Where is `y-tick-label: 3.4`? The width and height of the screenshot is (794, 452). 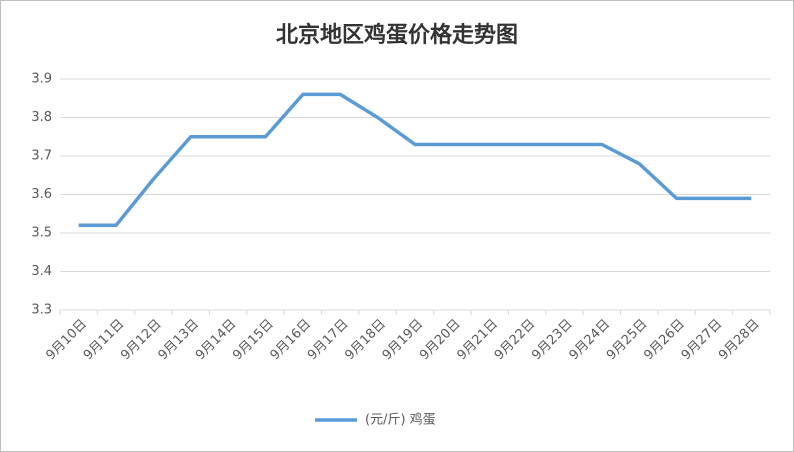 y-tick-label: 3.4 is located at coordinates (41, 271).